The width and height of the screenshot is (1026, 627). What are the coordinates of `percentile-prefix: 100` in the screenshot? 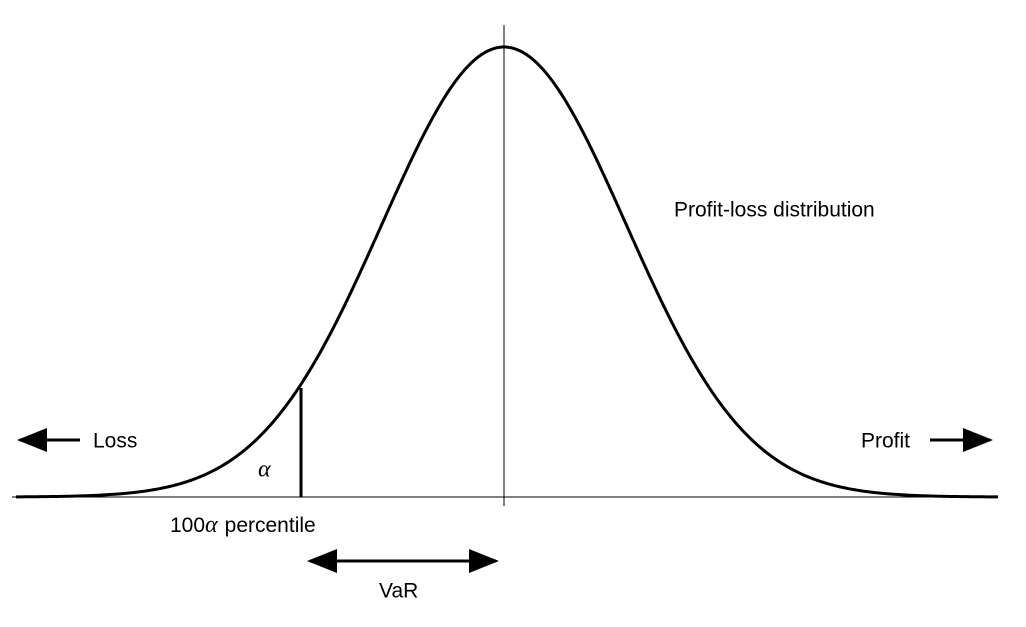 It's located at (187, 525).